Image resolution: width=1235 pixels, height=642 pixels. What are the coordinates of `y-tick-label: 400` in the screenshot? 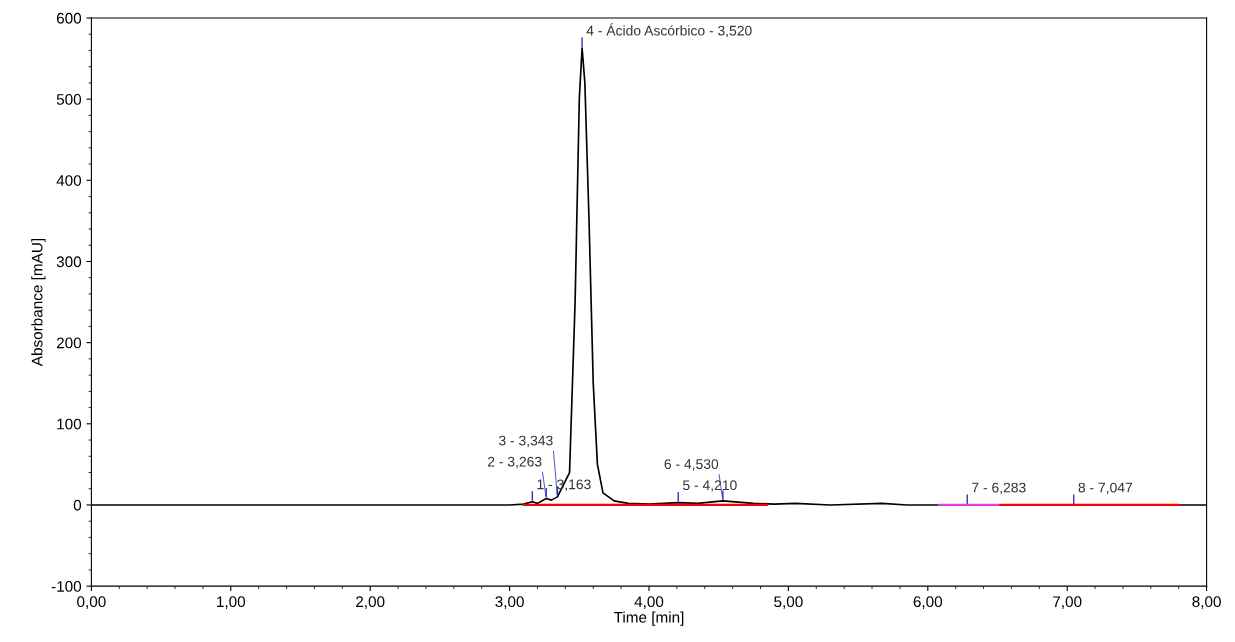 It's located at (69, 180).